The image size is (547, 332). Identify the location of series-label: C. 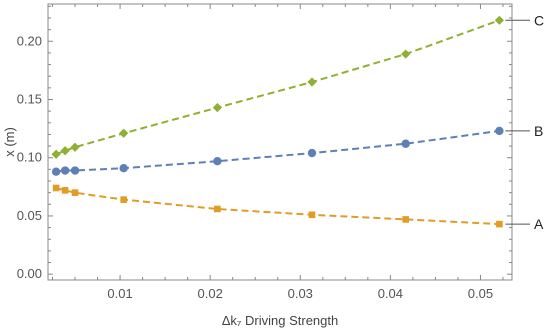
(539, 20).